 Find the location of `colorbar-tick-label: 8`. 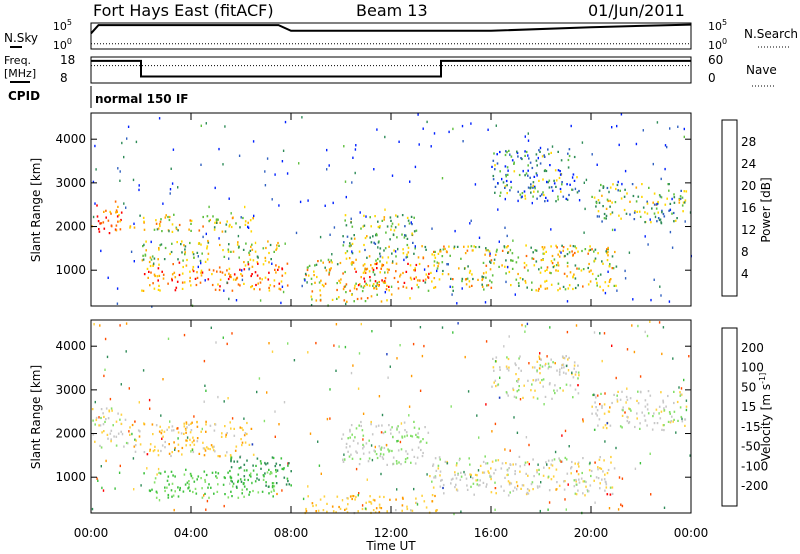

colorbar-tick-label: 8 is located at coordinates (745, 252).